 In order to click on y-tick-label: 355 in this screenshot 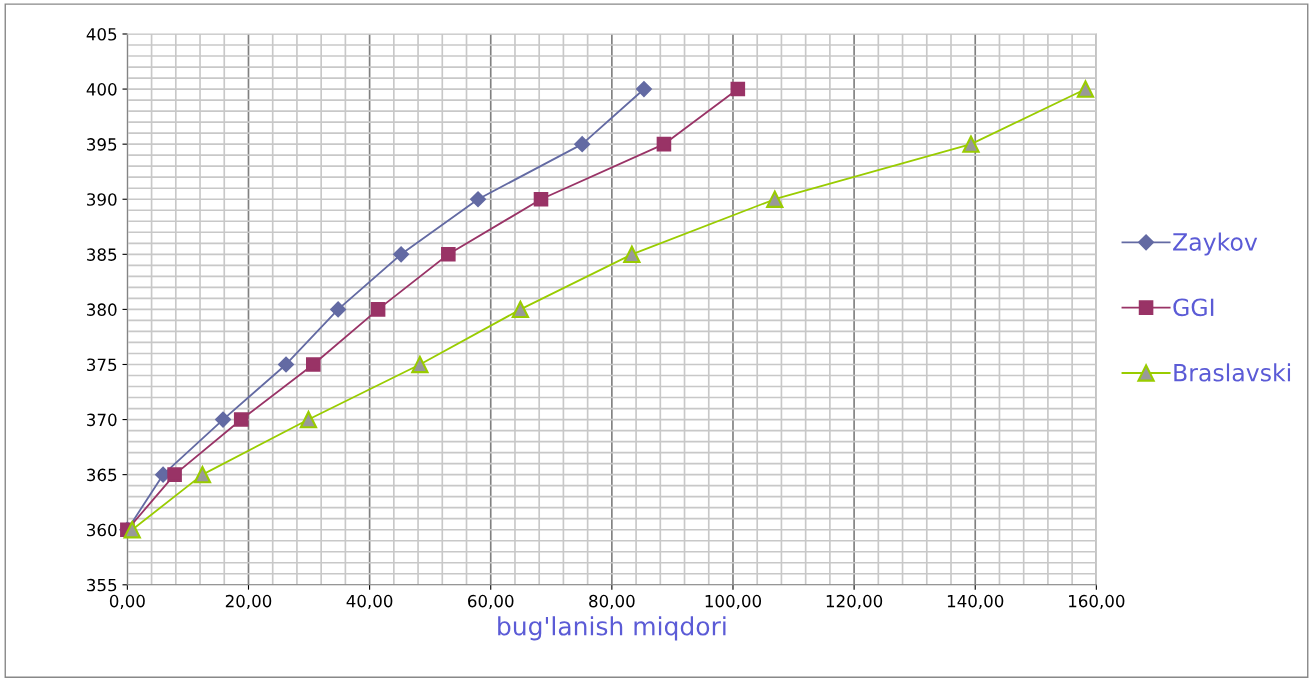, I will do `click(102, 585)`.